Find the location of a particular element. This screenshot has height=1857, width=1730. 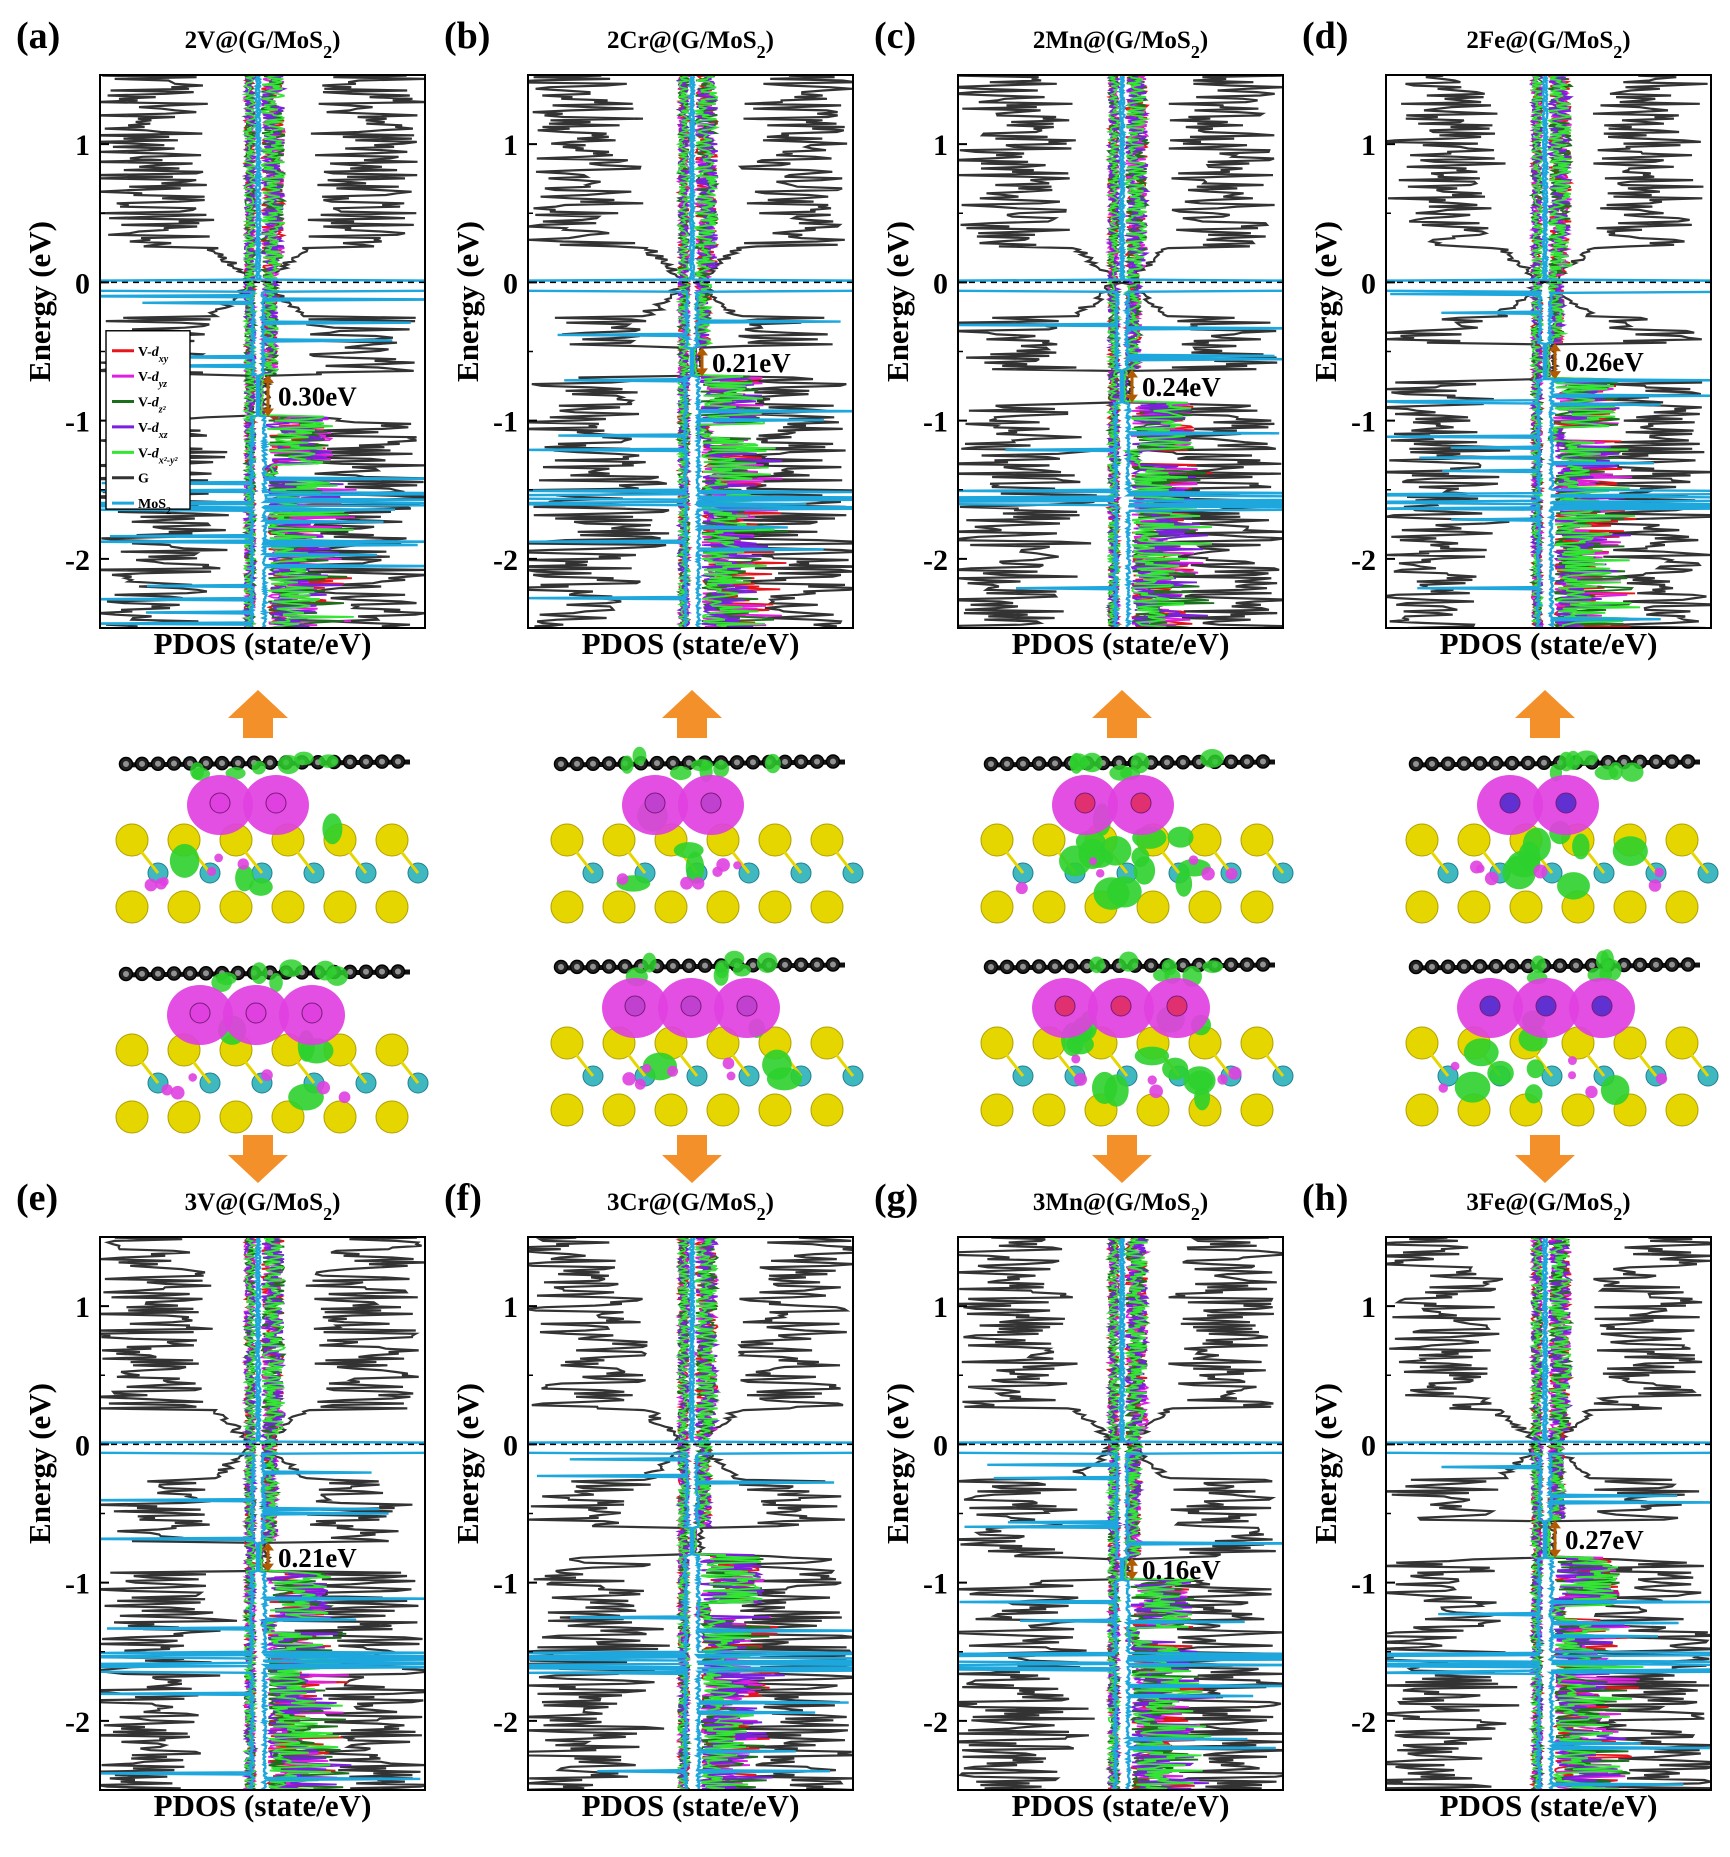

legend-entry: MoS2 is located at coordinates (154, 506).